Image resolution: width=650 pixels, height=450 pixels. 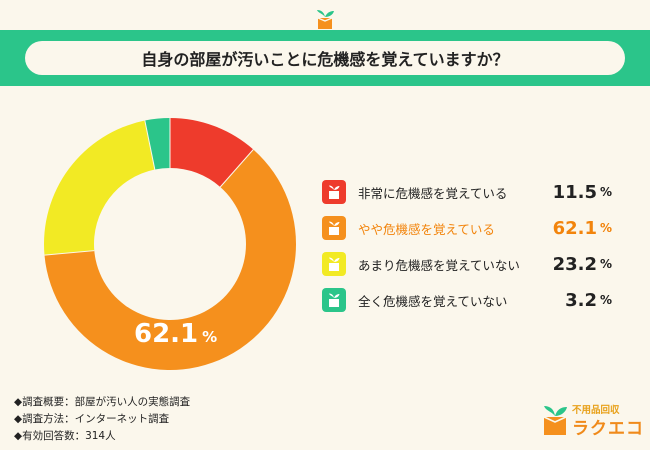 I want to click on legend-item-4: 全く危機感を覚えていない 3.2%, so click(x=467, y=300).